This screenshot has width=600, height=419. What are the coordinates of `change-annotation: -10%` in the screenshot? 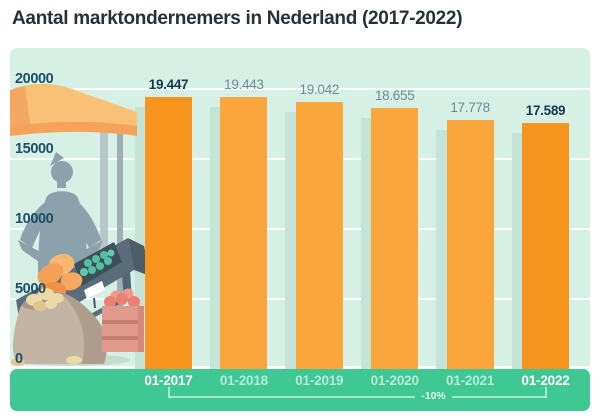 It's located at (433, 396).